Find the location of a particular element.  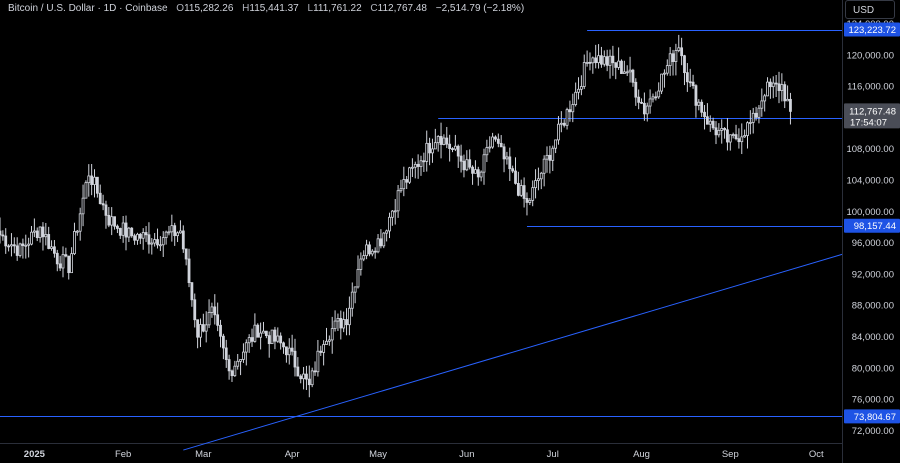

symbol-title: Bitcoin / U.S. Dollar · 1D · Coinbase is located at coordinates (88, 8).